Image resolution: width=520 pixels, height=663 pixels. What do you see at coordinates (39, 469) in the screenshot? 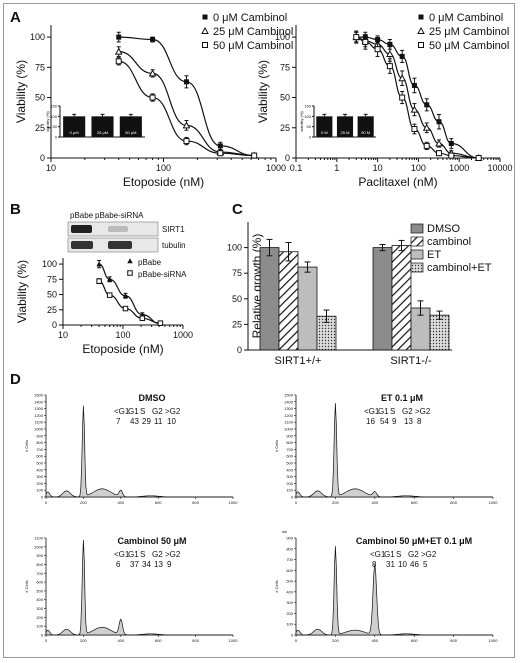
I see `panel-d-hist-0-y-tick-label: 400` at bounding box center [39, 469].